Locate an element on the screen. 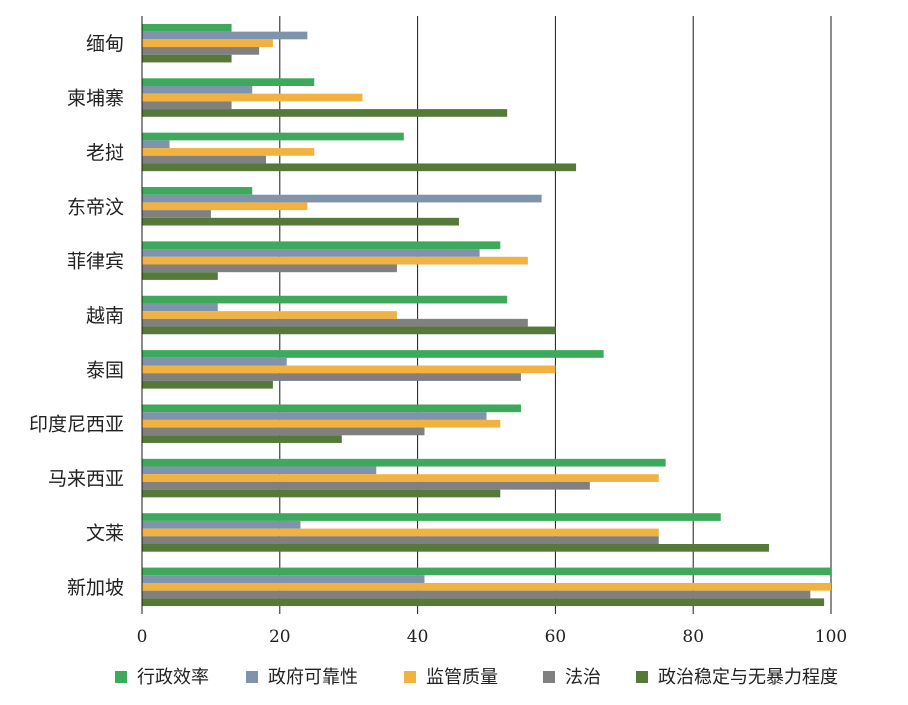 This screenshot has width=908, height=705. x-tick-labels: 0 20 40 60 80 100 is located at coordinates (492, 637).